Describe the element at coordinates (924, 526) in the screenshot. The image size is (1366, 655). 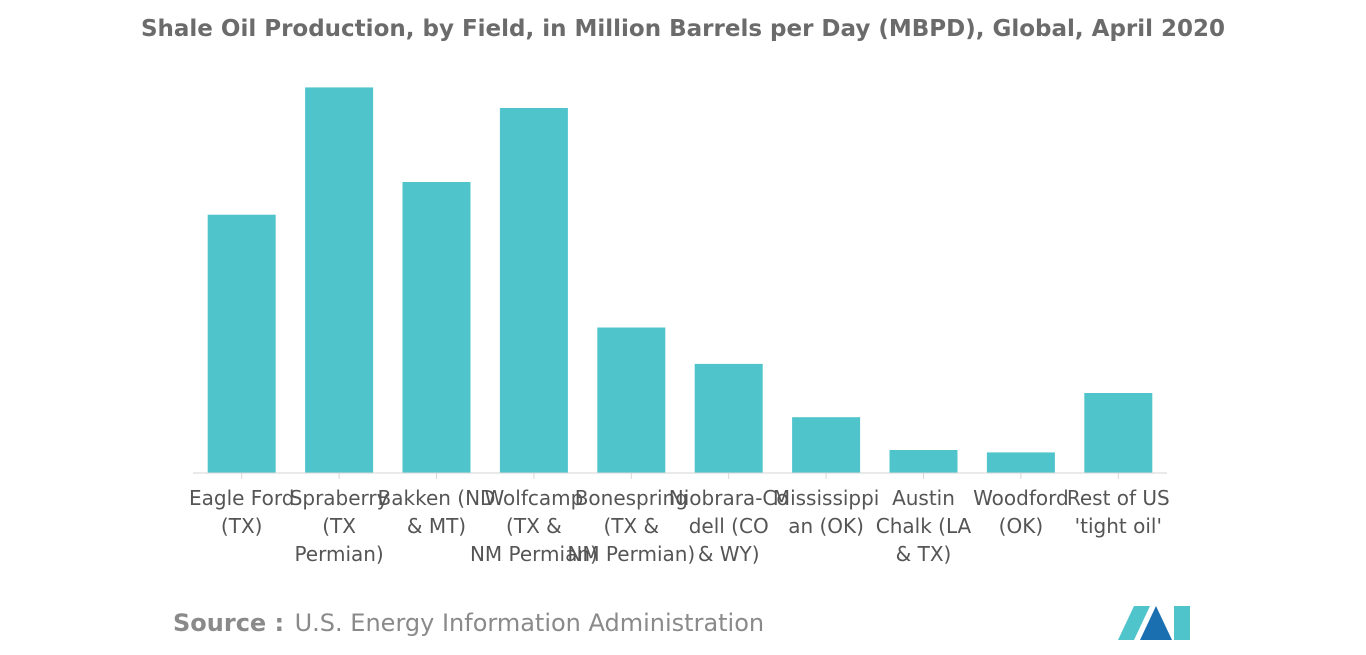
I see `x-tick-label-8: Austin Chalk (LA & TX)` at that location.